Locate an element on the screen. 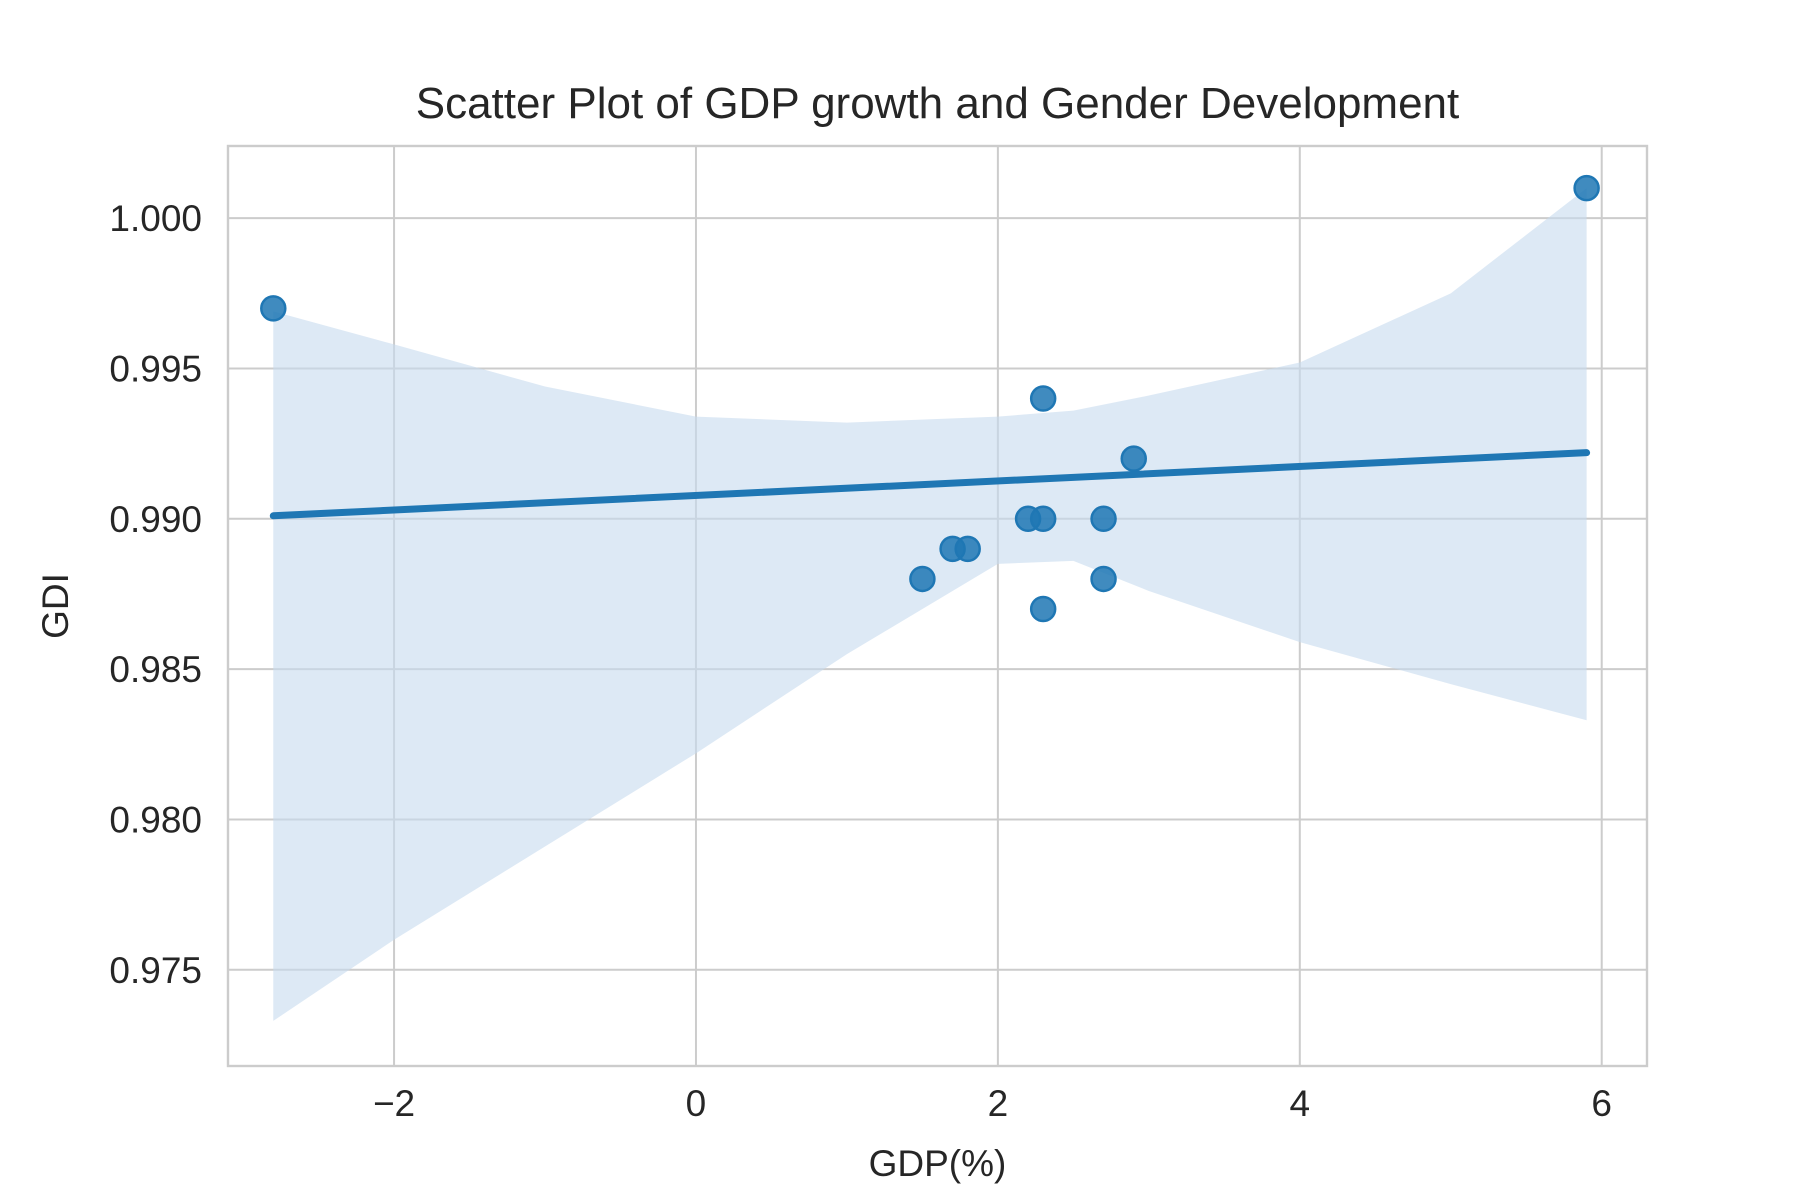  y-tick-label: 0.985 is located at coordinates (155, 669).